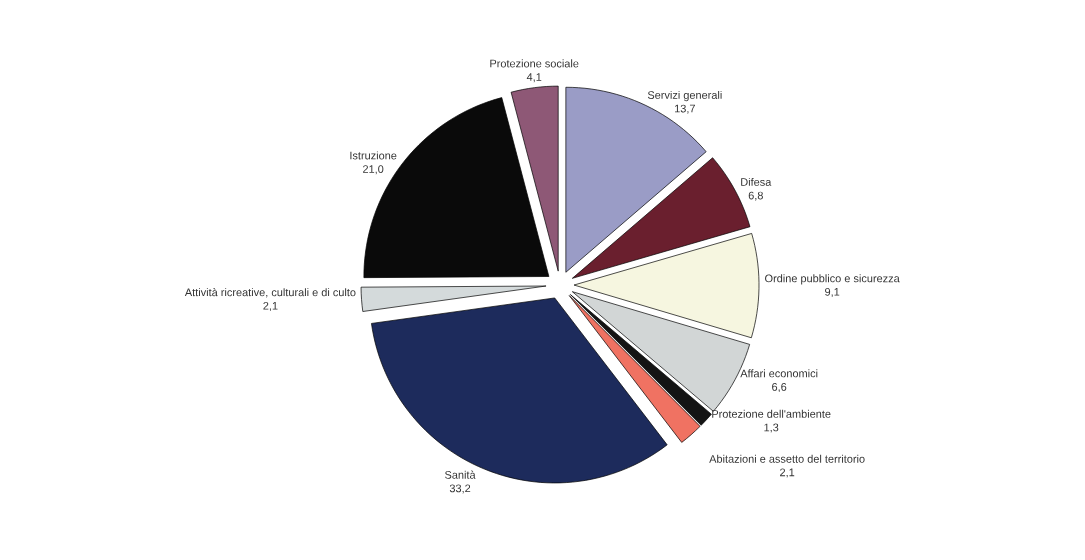 The image size is (1085, 560). Describe the element at coordinates (373, 155) in the screenshot. I see `slice-label: Istruzione` at that location.